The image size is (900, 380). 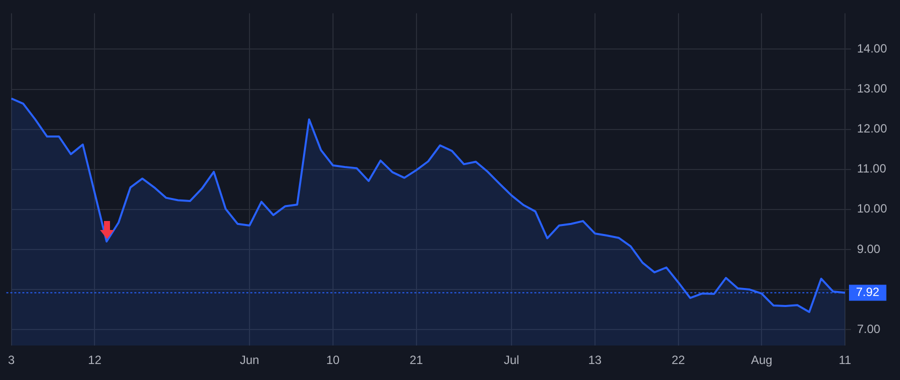 I want to click on ref-line-label: 7.92, so click(x=868, y=292).